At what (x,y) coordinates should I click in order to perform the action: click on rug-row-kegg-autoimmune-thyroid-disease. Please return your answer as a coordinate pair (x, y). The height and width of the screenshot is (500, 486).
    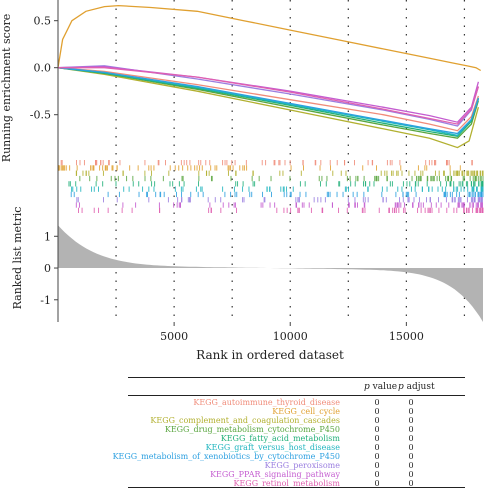
    Looking at the image, I should click on (266, 163).